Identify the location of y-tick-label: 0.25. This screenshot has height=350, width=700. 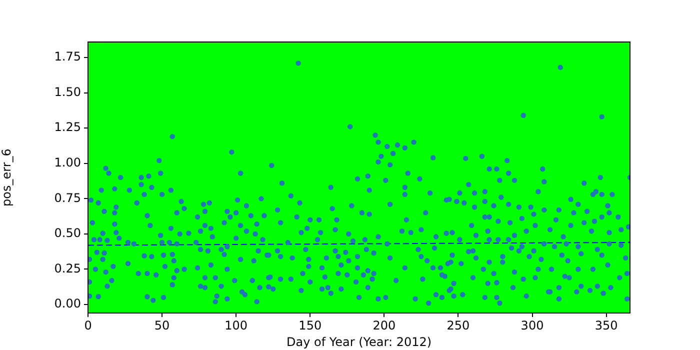
(67, 268).